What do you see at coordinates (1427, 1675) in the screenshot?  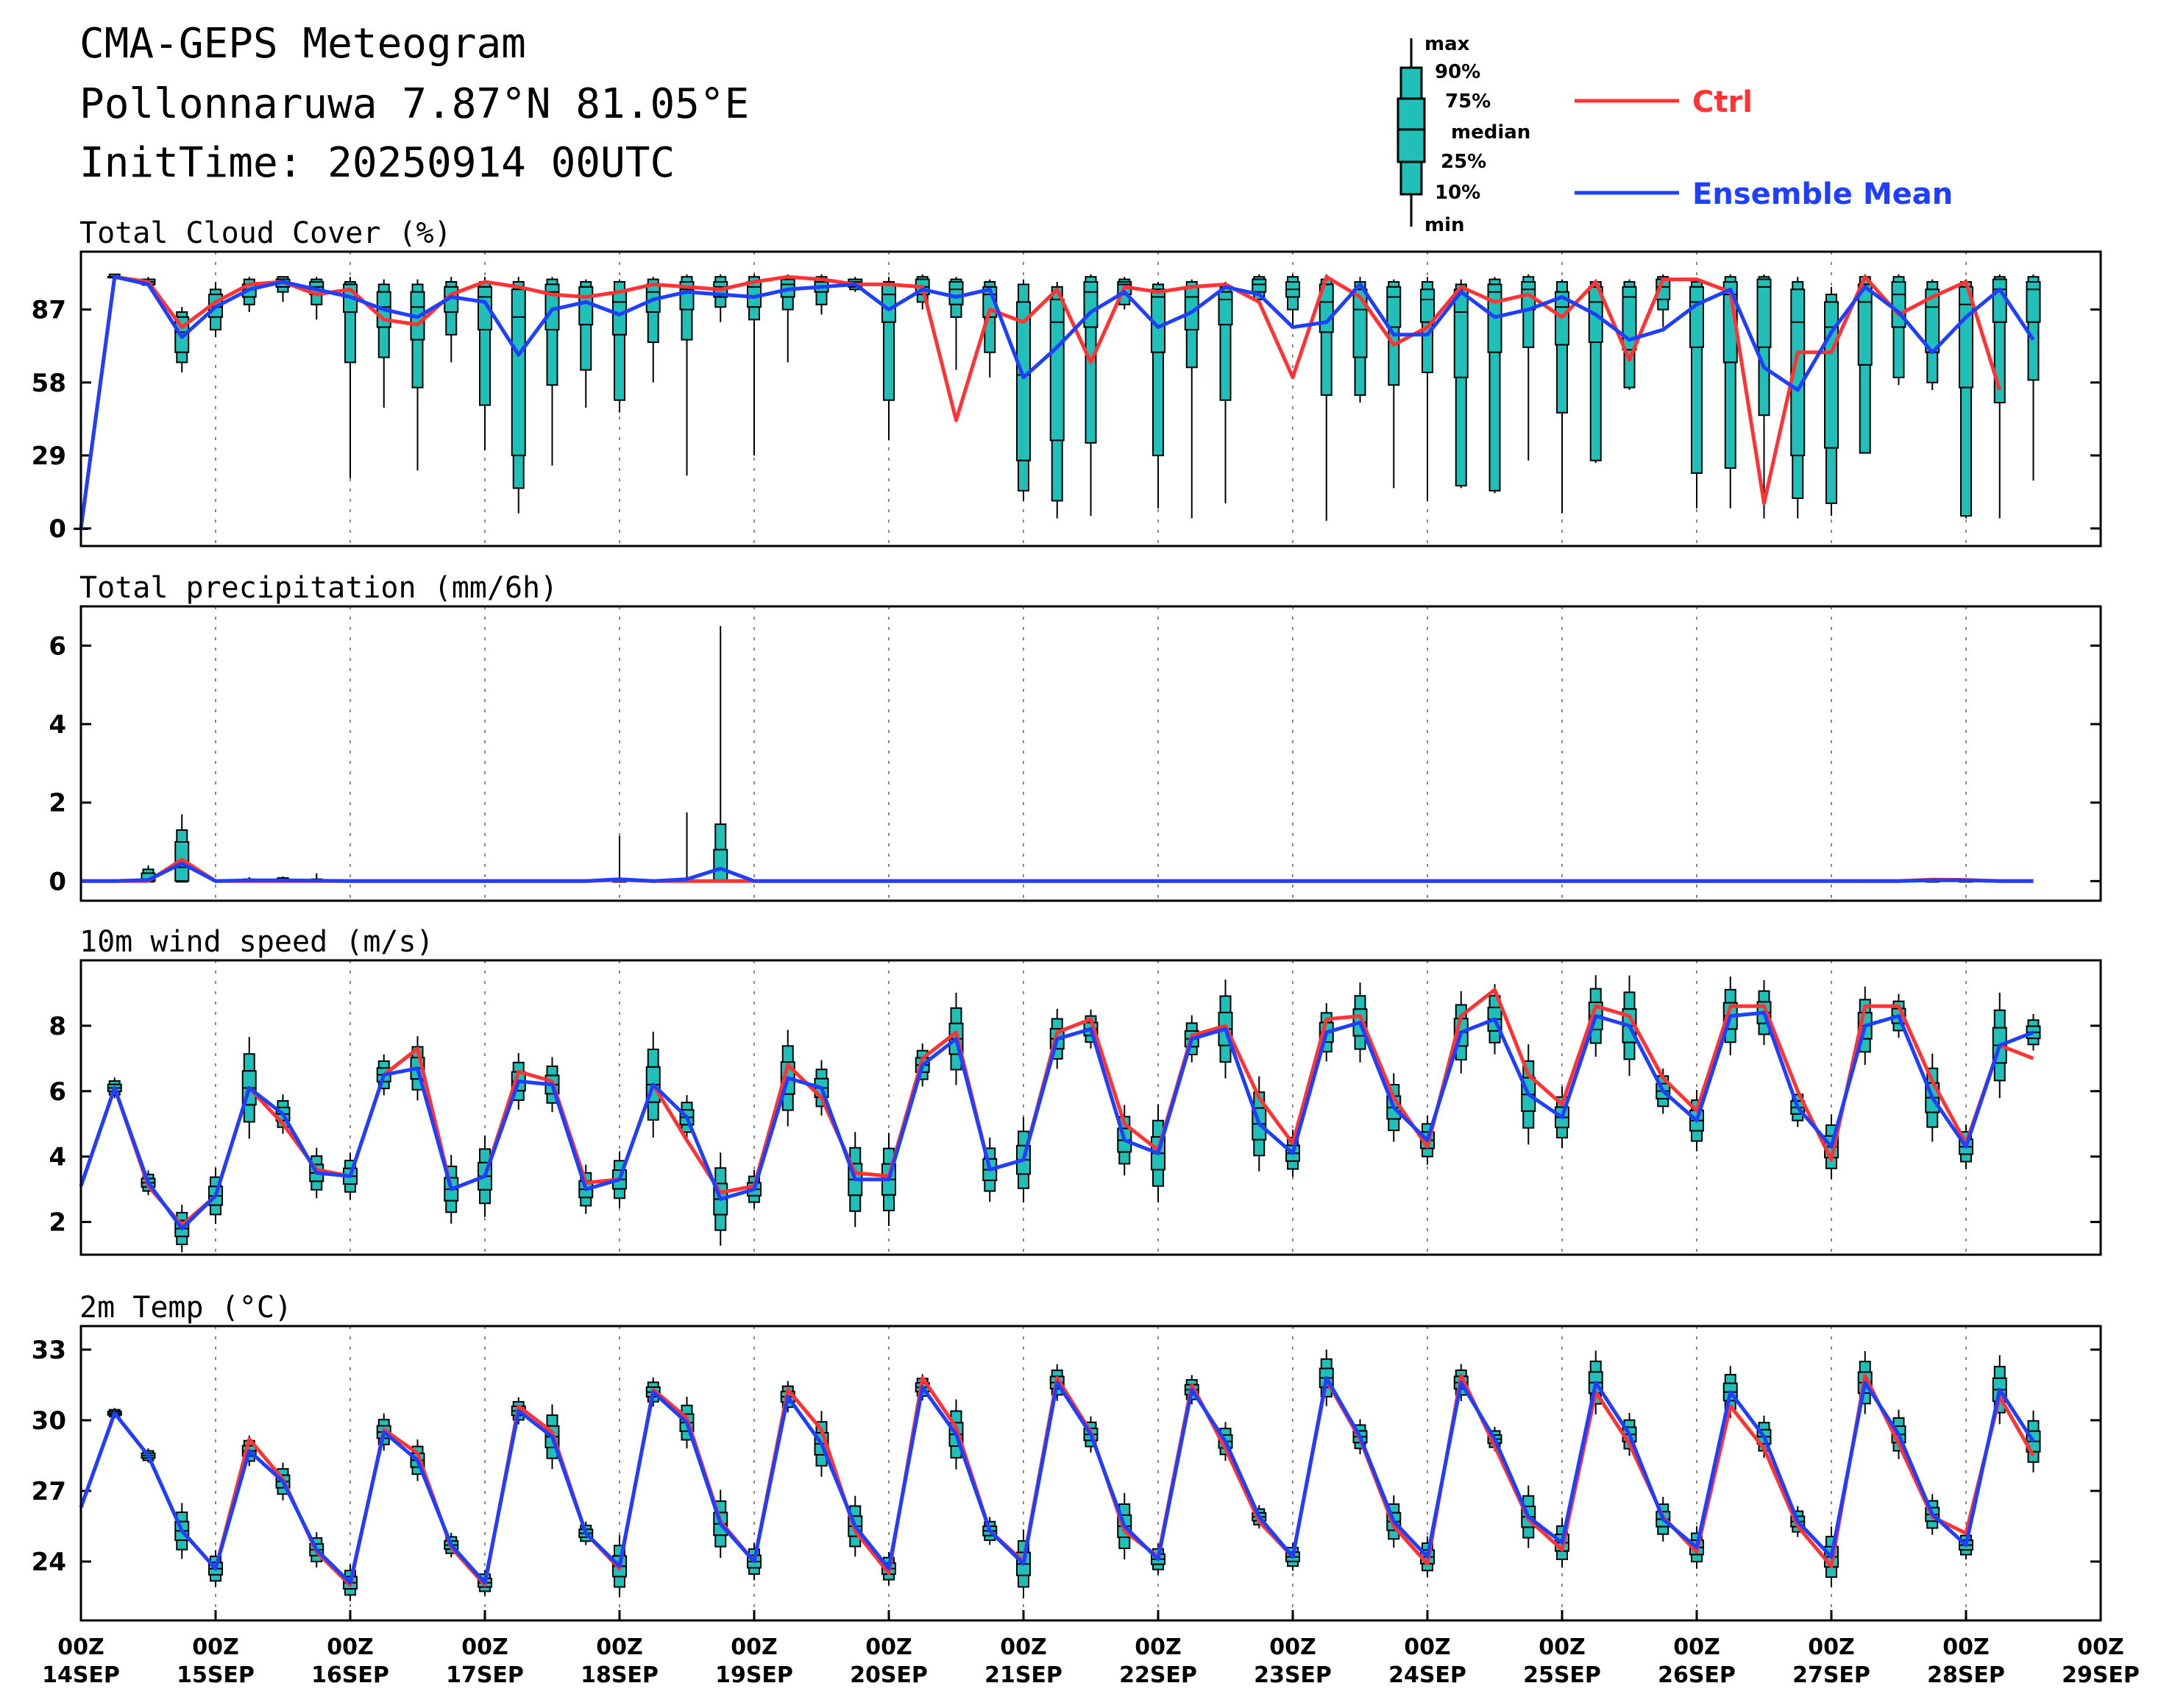 I see `x-tick-label-date: 24SEP` at bounding box center [1427, 1675].